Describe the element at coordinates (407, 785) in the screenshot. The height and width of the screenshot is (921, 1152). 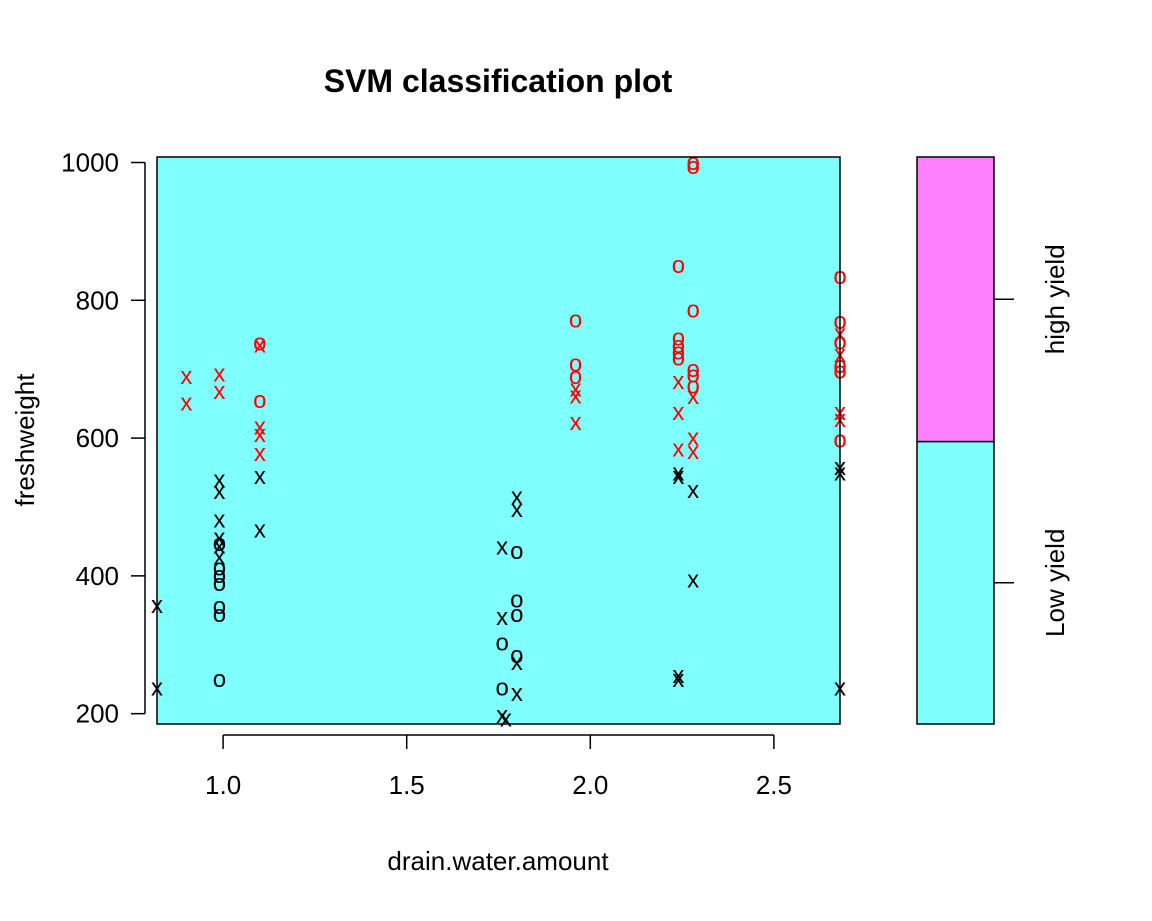
I see `x-tick-label-1: 1.5` at that location.